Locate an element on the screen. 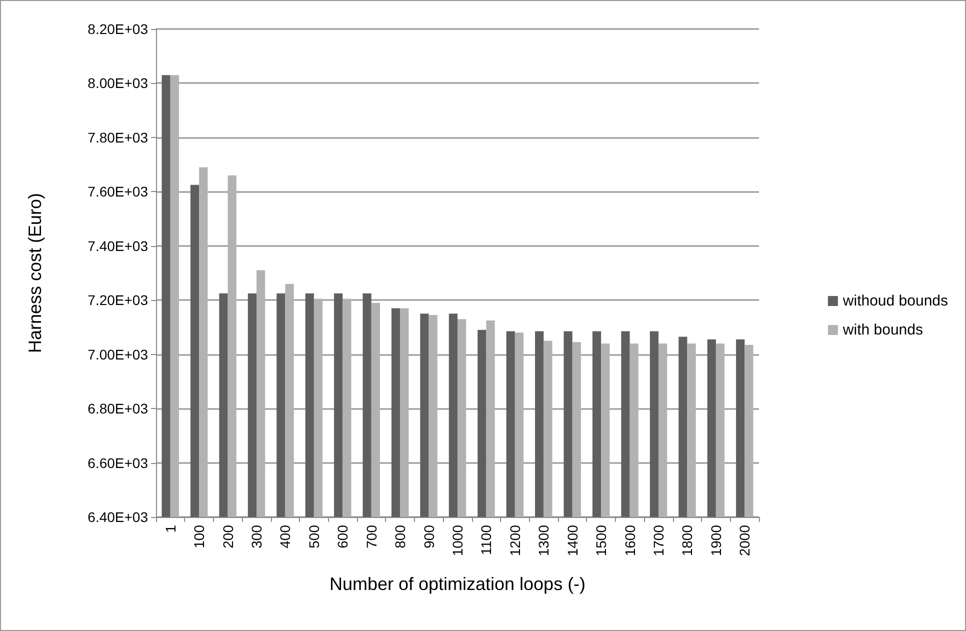  x-tick-label: 100 is located at coordinates (199, 536).